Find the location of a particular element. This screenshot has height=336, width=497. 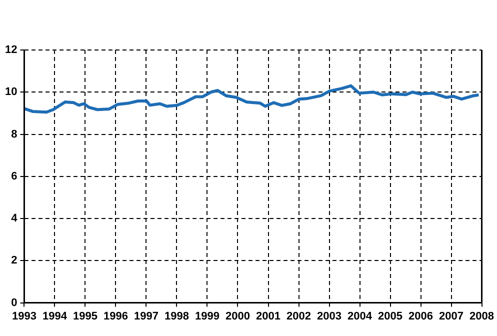

y-tick-label: 4 is located at coordinates (14, 218).